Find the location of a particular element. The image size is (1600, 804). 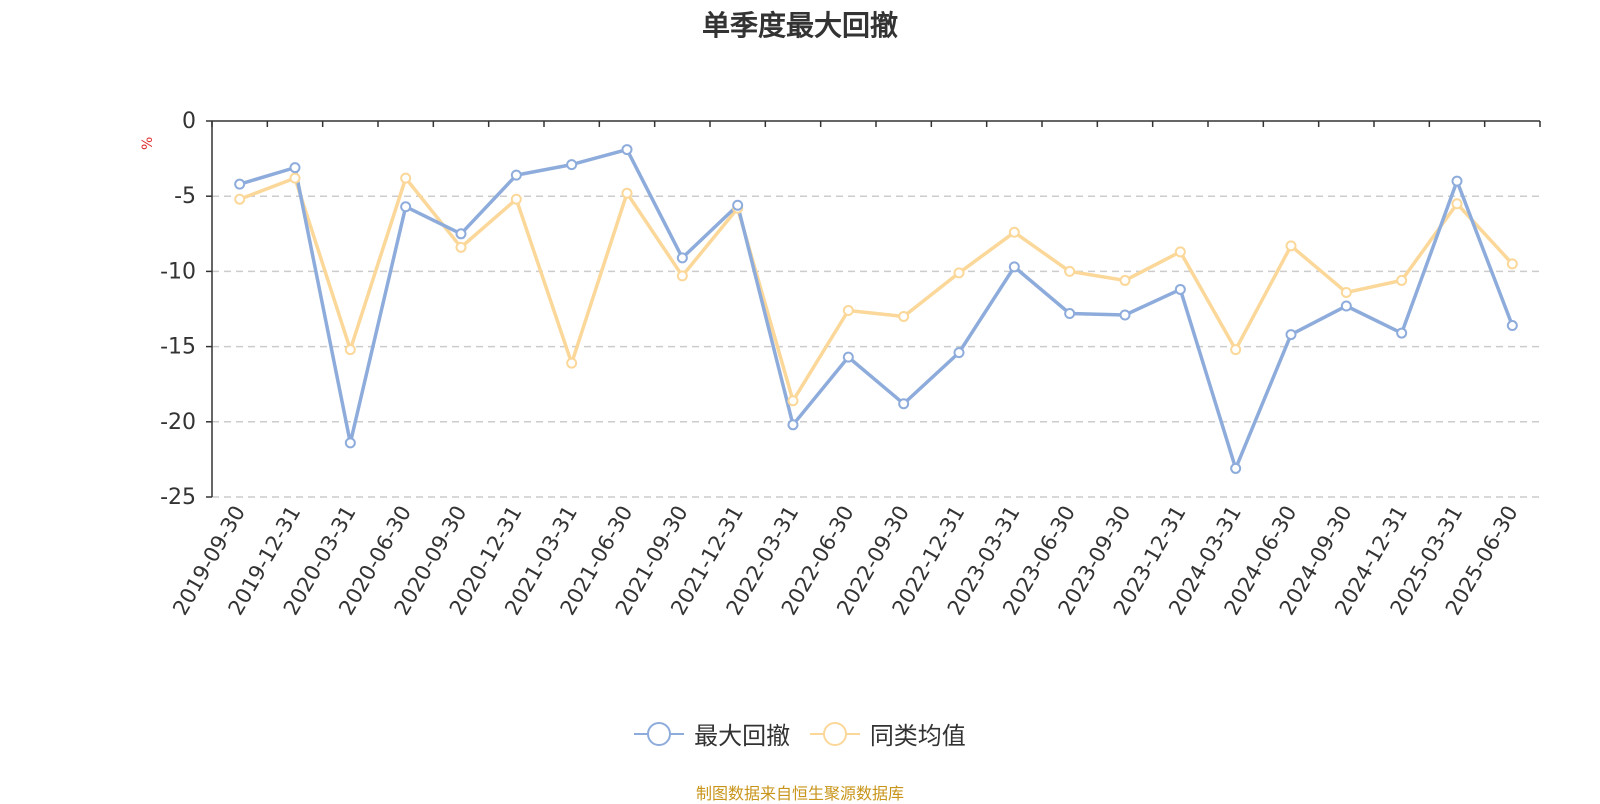

legend-label-series-0: 最大回撤 is located at coordinates (742, 736).